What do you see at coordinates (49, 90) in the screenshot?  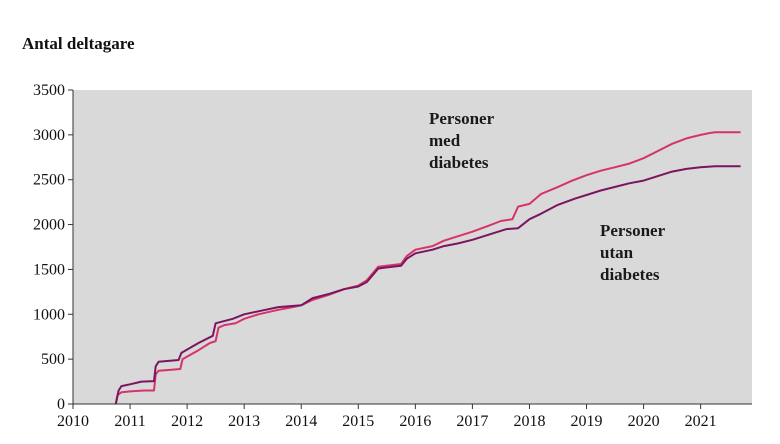 I see `y-tick-label: 3500` at bounding box center [49, 90].